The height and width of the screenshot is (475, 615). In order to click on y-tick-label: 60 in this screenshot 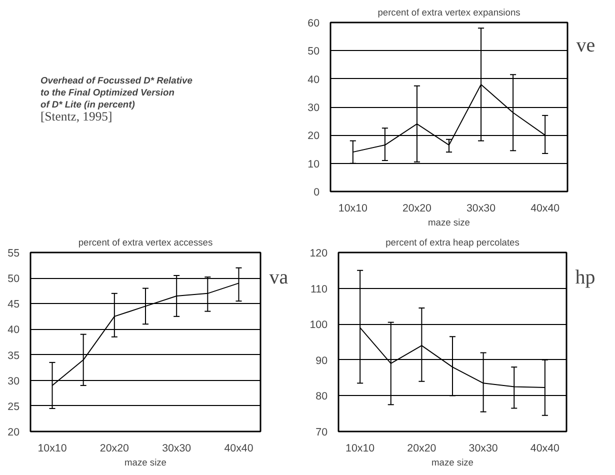, I will do `click(314, 24)`.